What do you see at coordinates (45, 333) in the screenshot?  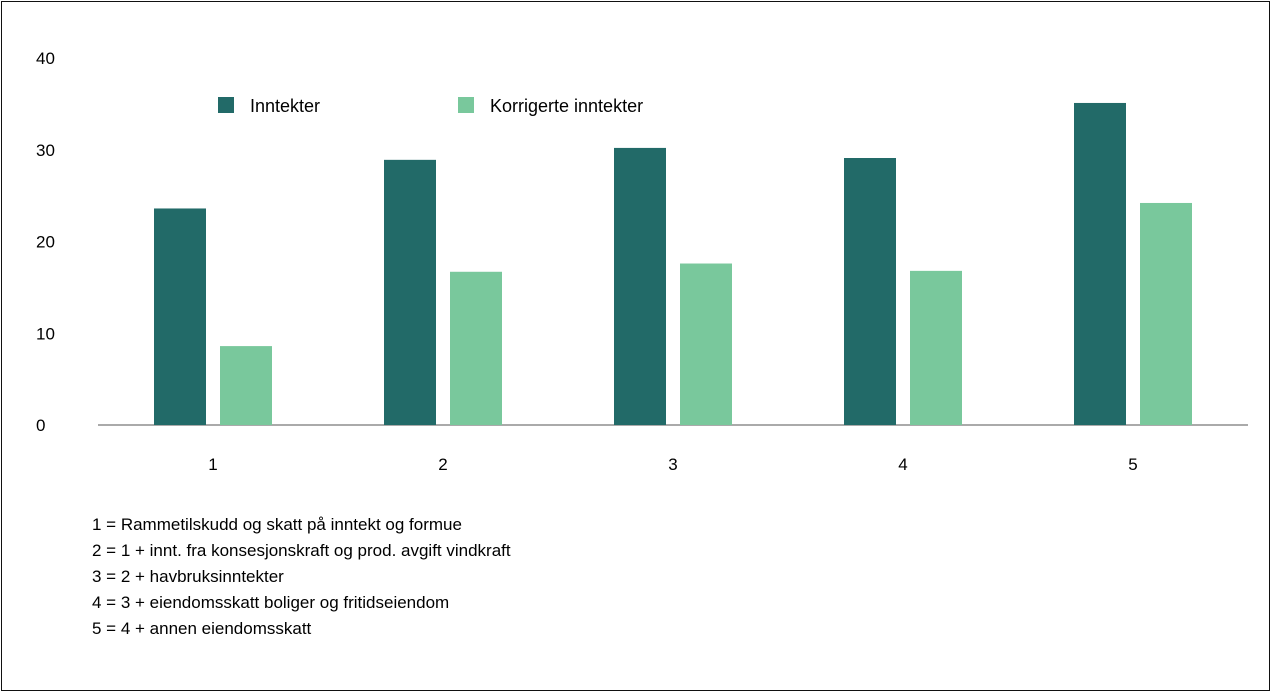 I see `y-tick-label-10: 10` at bounding box center [45, 333].